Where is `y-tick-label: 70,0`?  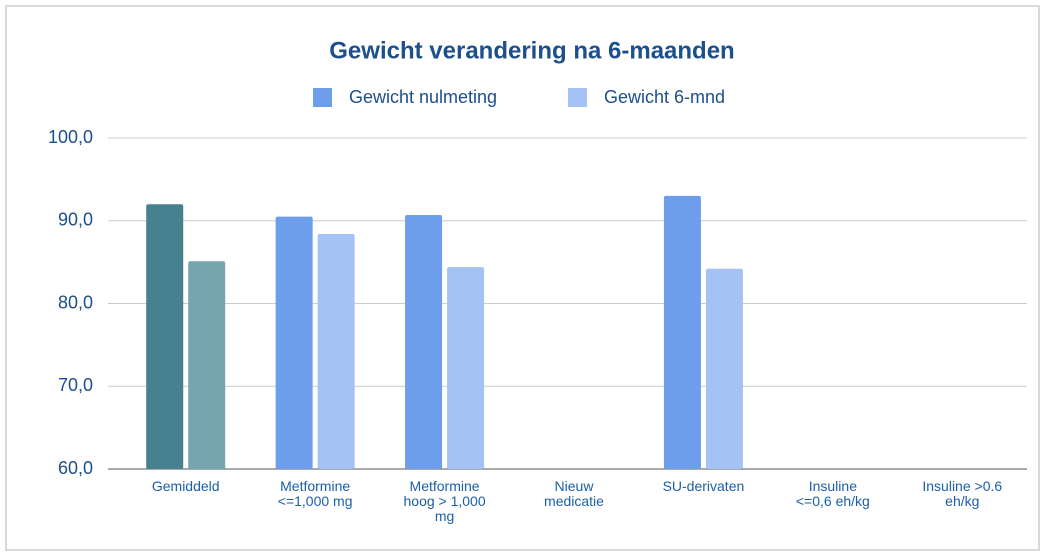 y-tick-label: 70,0 is located at coordinates (75, 385).